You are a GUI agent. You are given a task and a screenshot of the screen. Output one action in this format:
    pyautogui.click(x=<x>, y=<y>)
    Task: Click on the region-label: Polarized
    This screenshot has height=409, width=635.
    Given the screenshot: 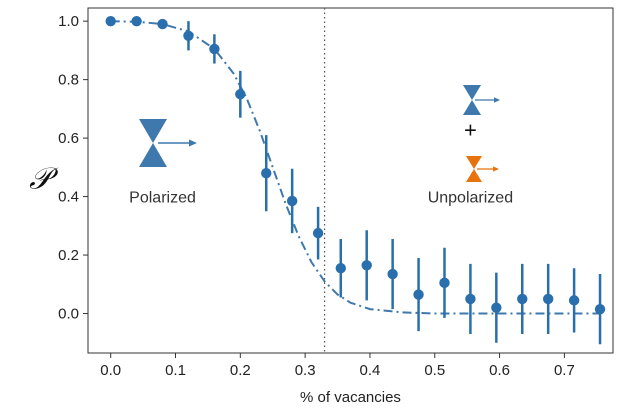 What is the action you would take?
    pyautogui.click(x=162, y=198)
    